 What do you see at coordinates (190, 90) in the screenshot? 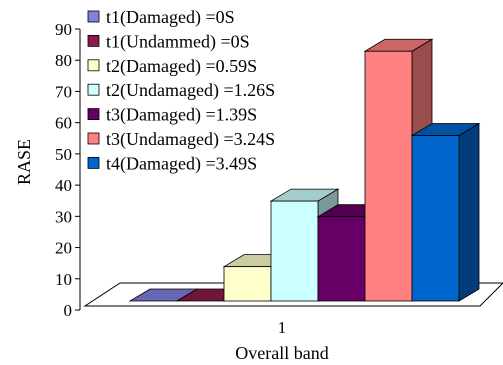
I see `legend-label: t2(Undamaged) =1.26S` at bounding box center [190, 90].